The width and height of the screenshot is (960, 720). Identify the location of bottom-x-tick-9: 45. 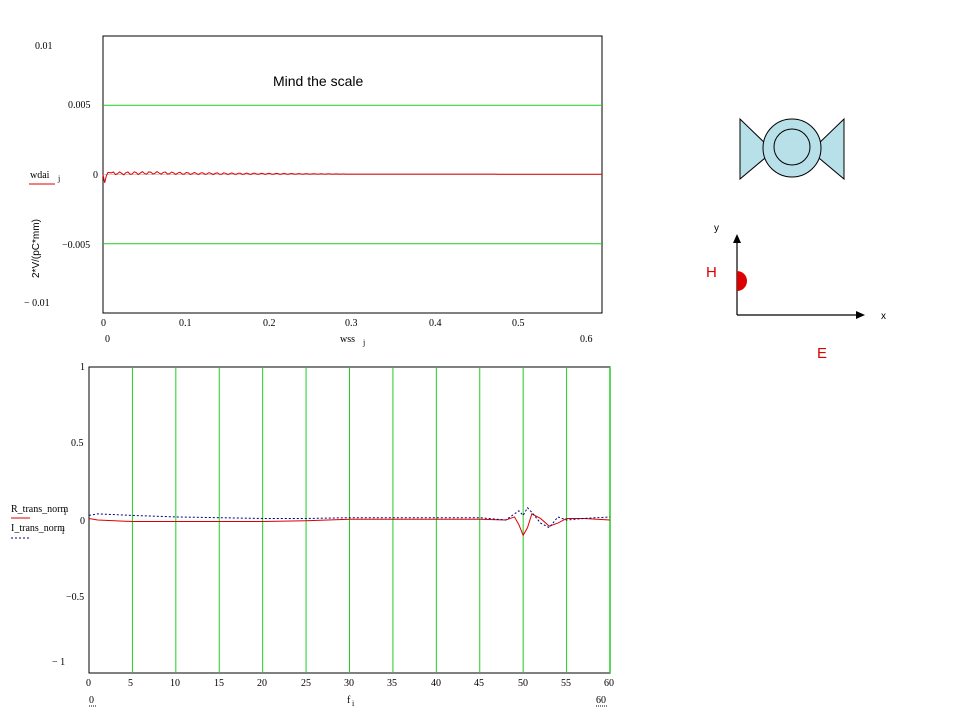
(479, 683).